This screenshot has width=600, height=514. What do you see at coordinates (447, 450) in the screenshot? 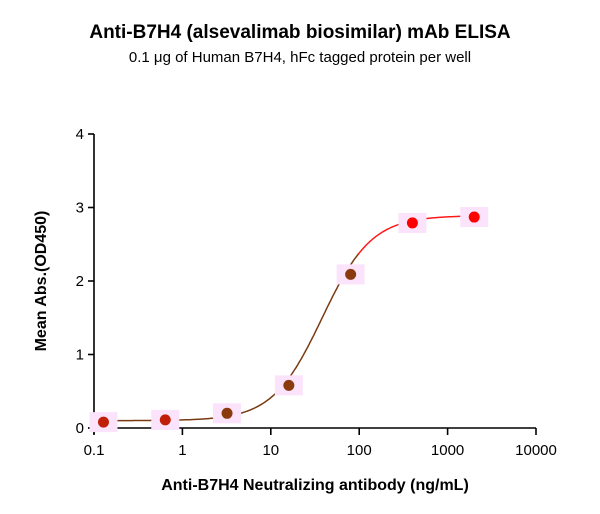
I see `x-tick-label: 1000` at bounding box center [447, 450].